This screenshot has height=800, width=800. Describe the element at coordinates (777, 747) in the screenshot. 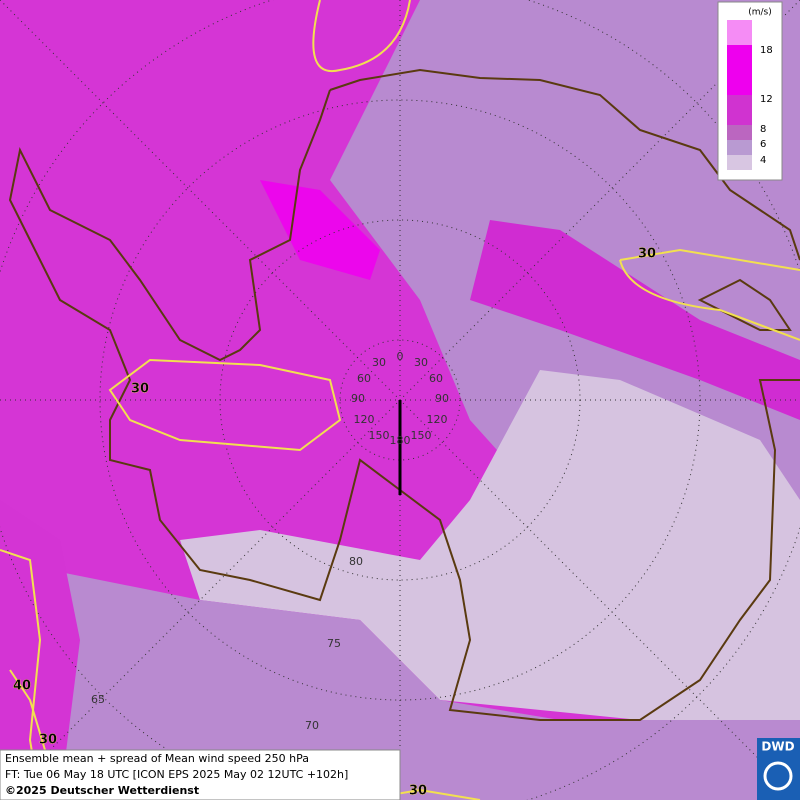

I see `logo-text: DWD` at that location.